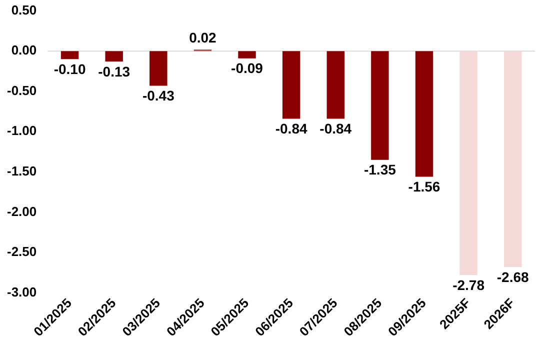 The height and width of the screenshot is (347, 545). Describe the element at coordinates (21, 90) in the screenshot. I see `y-tick-label: -0.50` at that location.